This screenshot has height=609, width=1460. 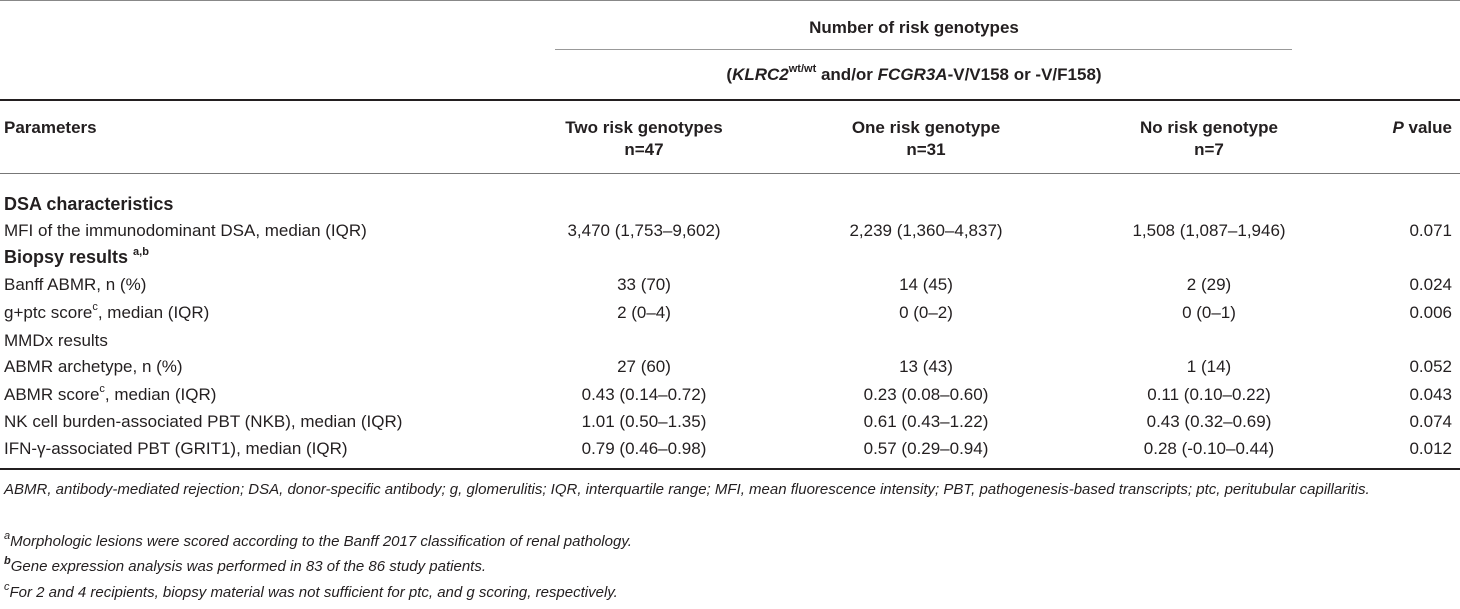 What do you see at coordinates (926, 312) in the screenshot?
I see `row-one-risk: 0 (0–2)` at bounding box center [926, 312].